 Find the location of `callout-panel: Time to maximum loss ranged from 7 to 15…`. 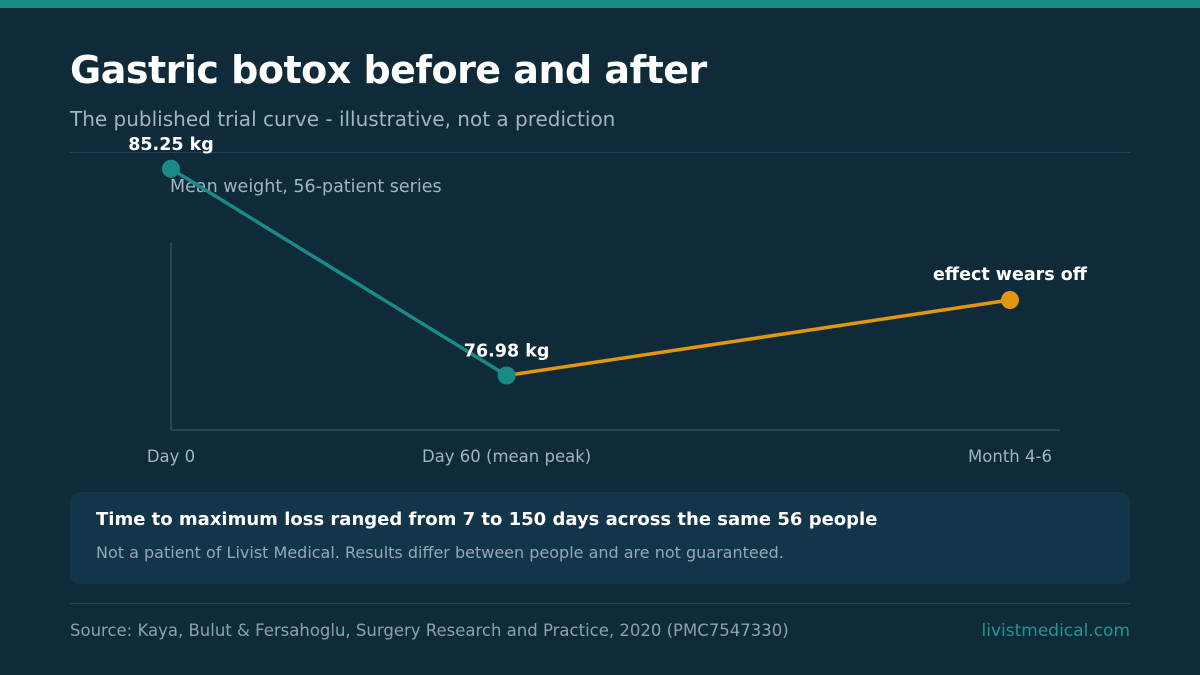

callout-panel: Time to maximum loss ranged from 7 to 15… is located at coordinates (600, 538).